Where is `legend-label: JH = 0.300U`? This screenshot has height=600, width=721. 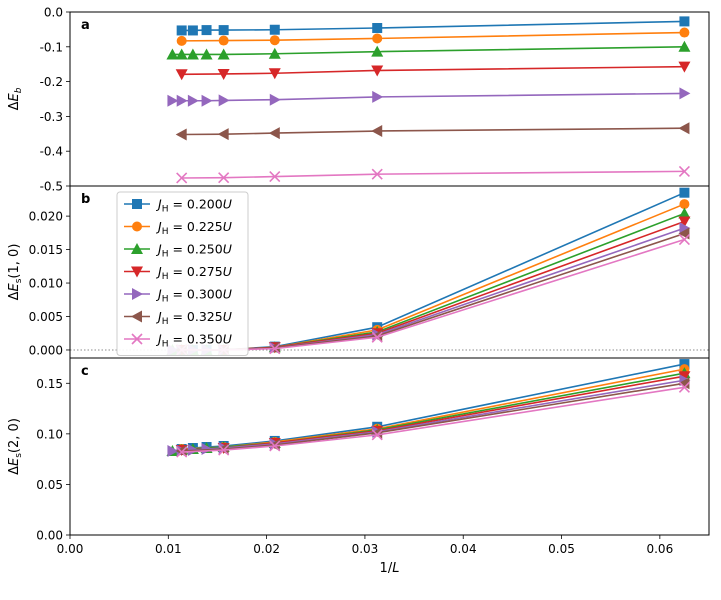
legend-label: JH = 0.300U is located at coordinates (193, 296).